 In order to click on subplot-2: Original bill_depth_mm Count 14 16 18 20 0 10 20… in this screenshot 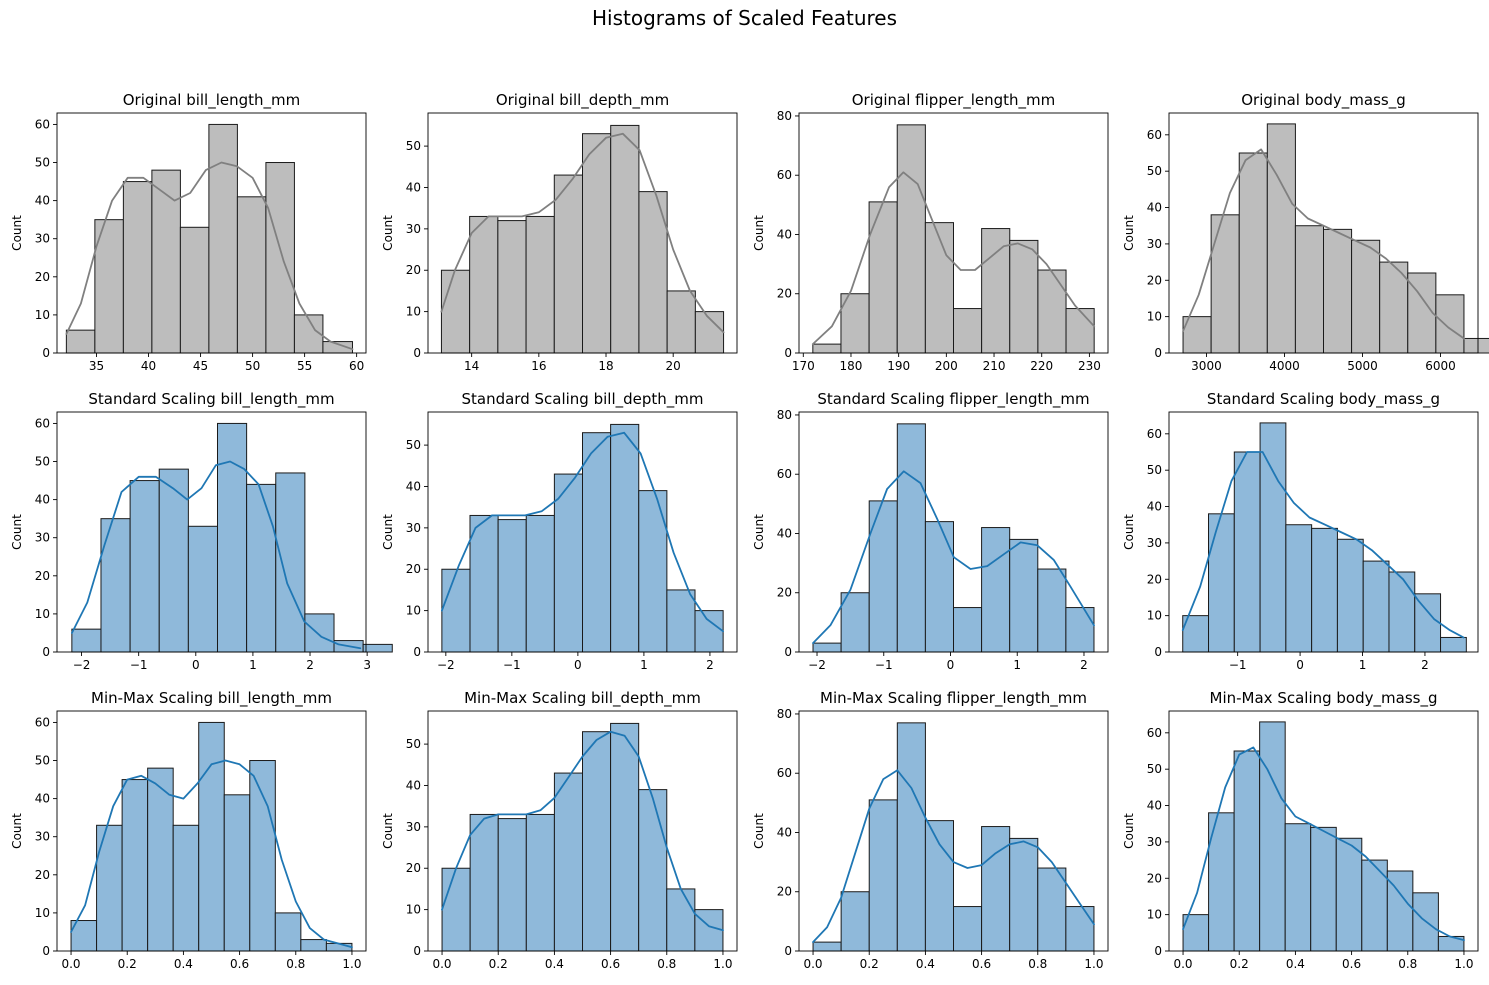, I will do `click(559, 232)`.